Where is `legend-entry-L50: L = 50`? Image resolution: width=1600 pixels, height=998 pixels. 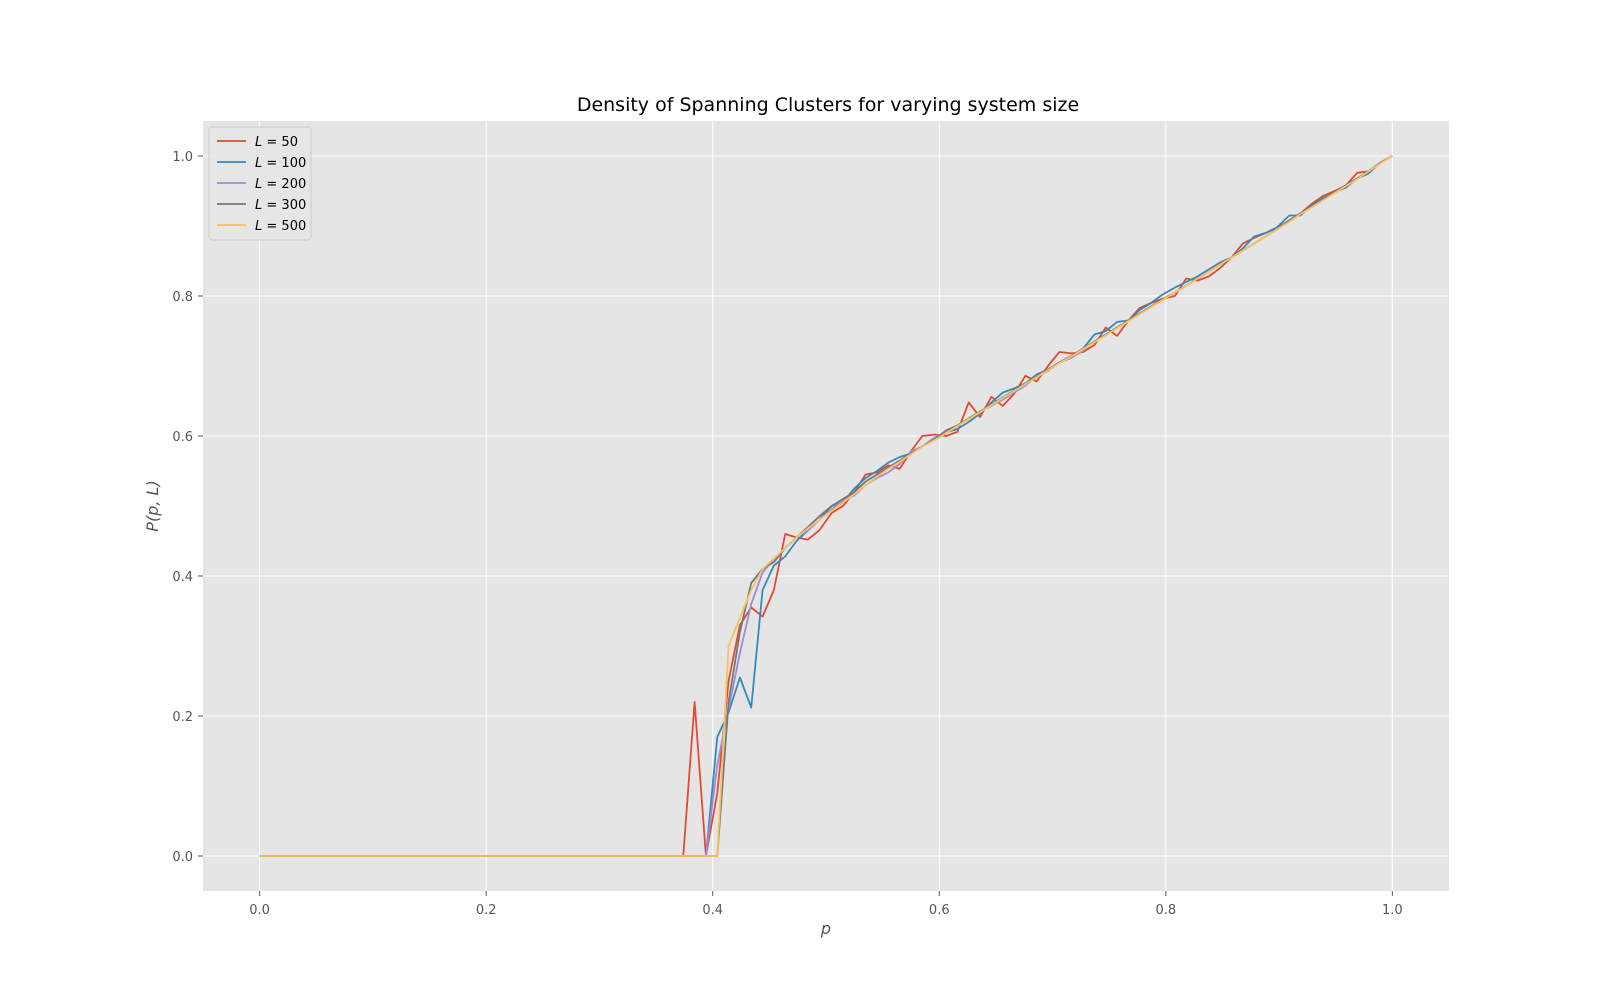
legend-entry-L50: L = 50 is located at coordinates (276, 142).